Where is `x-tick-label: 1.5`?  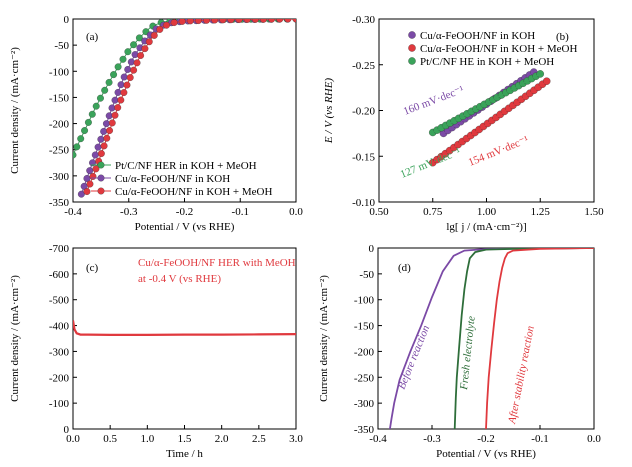 x-tick-label: 1.5 is located at coordinates (185, 439).